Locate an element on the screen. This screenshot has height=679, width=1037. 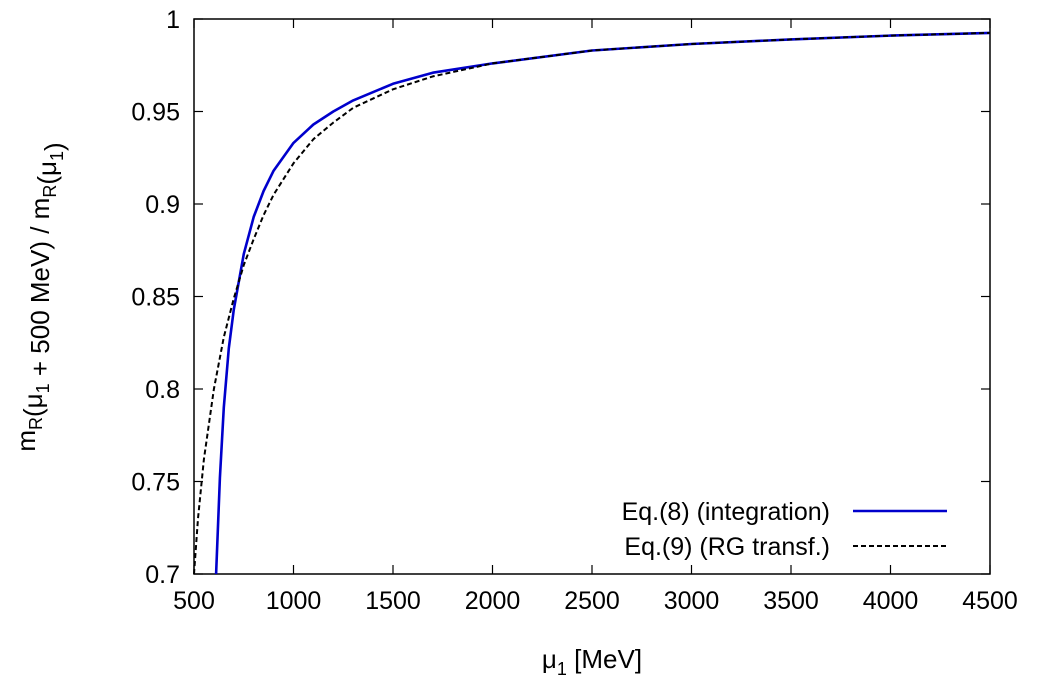
legend-label-integration: Eq.(8) (integration) is located at coordinates (726, 512).